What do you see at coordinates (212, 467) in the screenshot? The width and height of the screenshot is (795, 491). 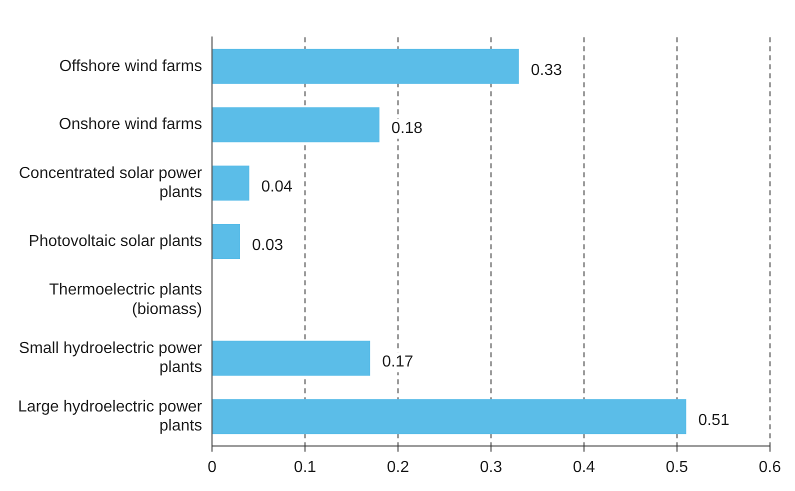 I see `x-tick-label: 0` at bounding box center [212, 467].